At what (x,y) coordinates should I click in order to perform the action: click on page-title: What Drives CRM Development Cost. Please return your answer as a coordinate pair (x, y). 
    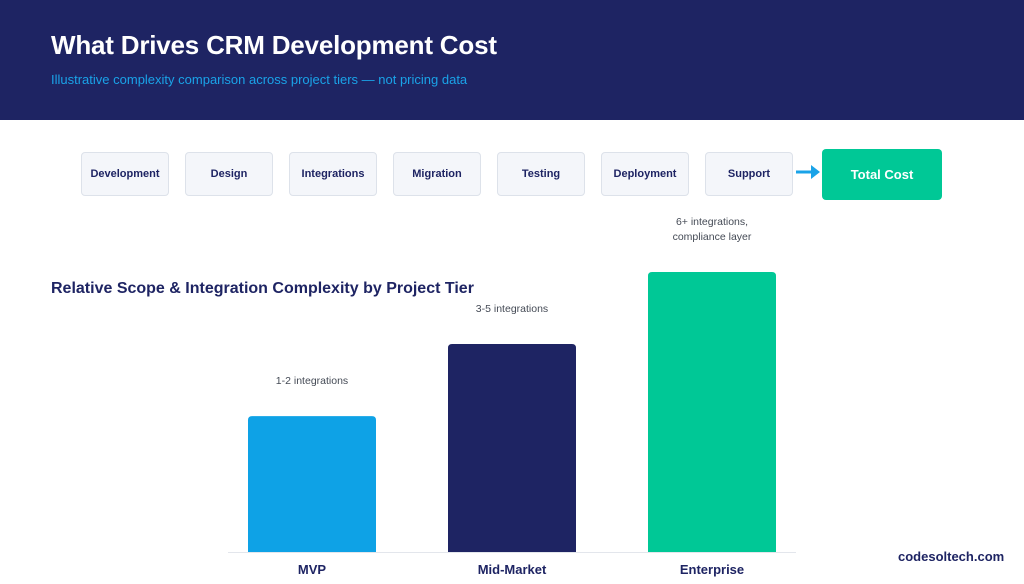
    Looking at the image, I should click on (274, 45).